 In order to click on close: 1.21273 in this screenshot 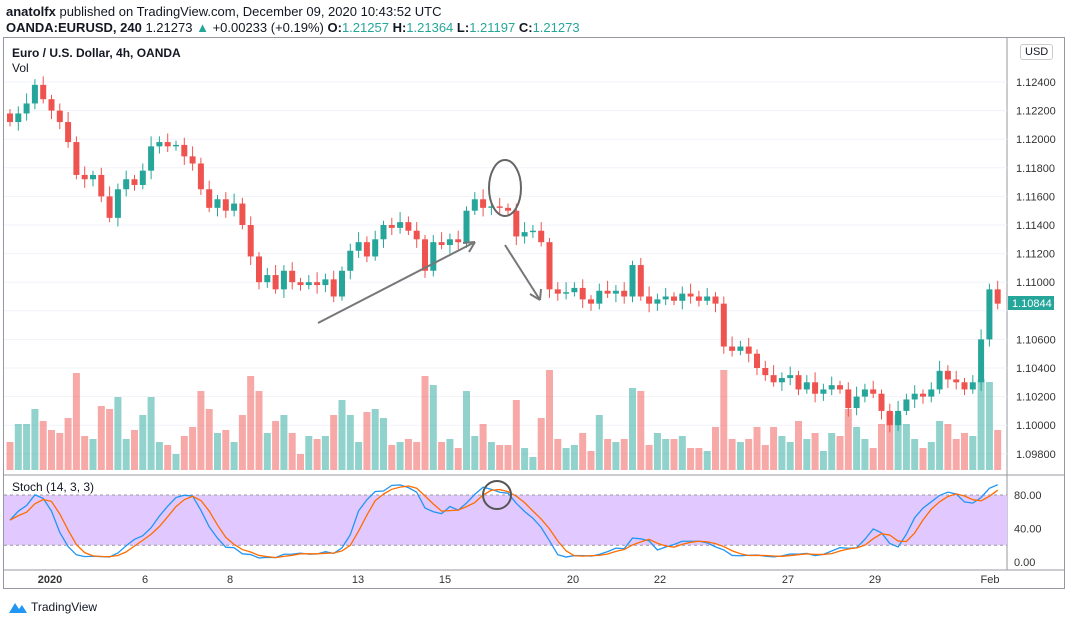, I will do `click(556, 27)`.